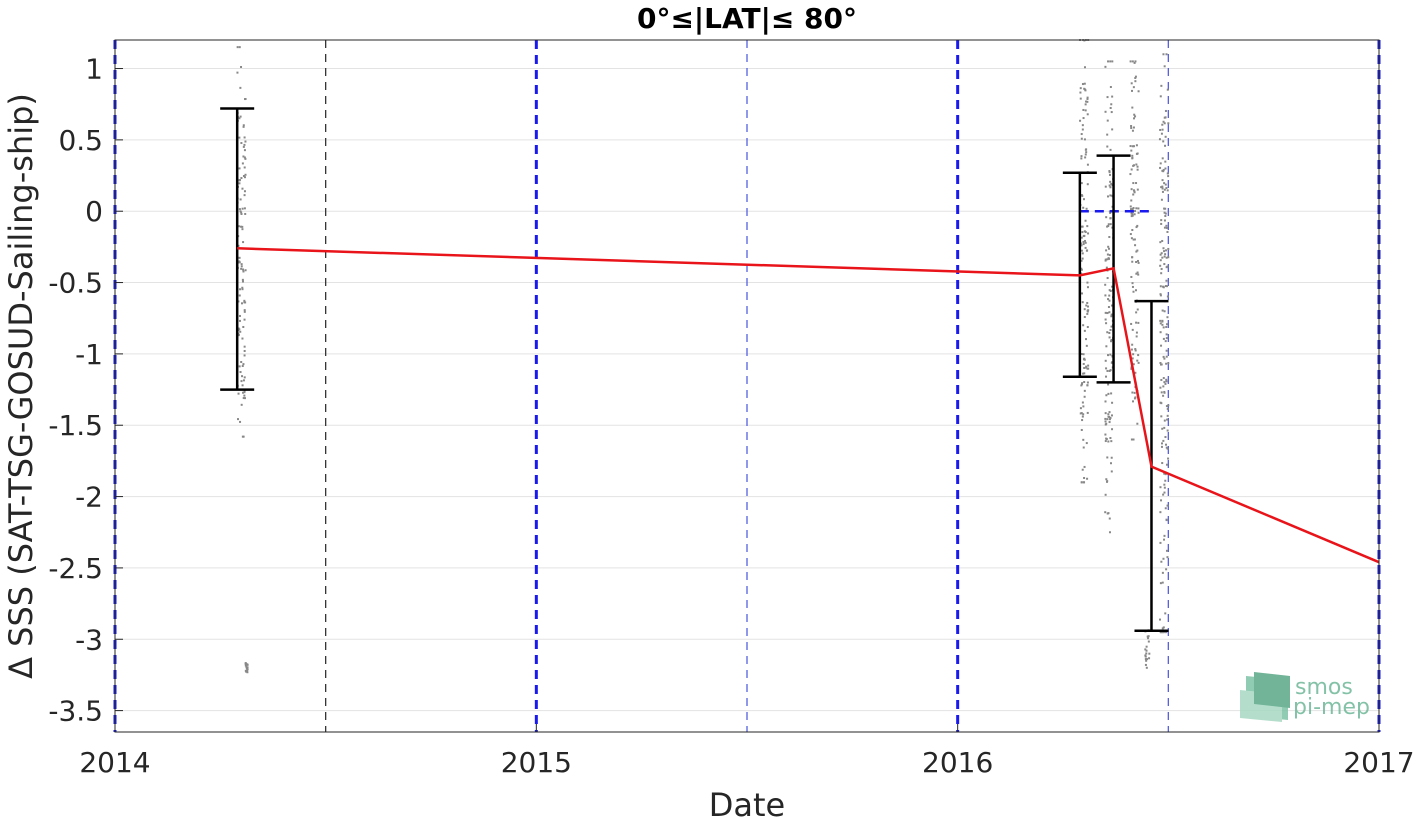 The width and height of the screenshot is (1418, 818). Describe the element at coordinates (536, 762) in the screenshot. I see `x-tick-label: 2015` at that location.